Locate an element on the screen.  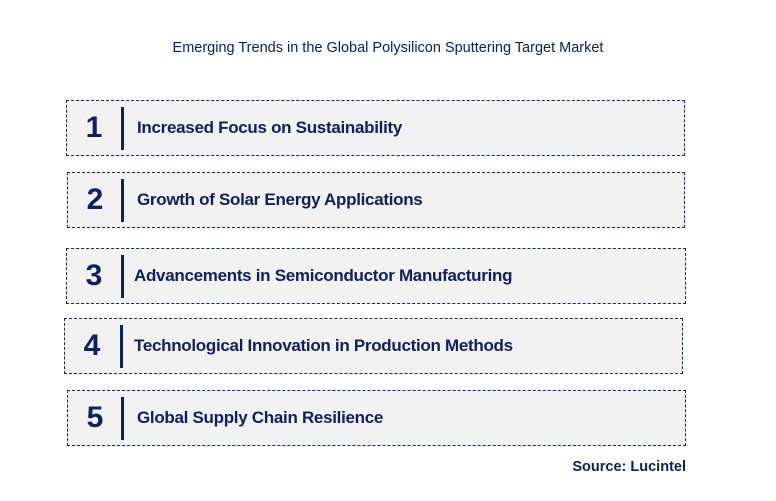
trend-number: 3 is located at coordinates (94, 275).